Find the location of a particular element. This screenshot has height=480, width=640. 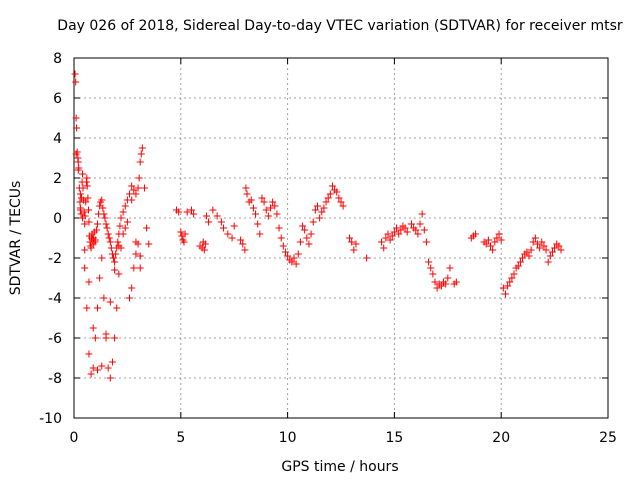

x-tick-label: 25 is located at coordinates (608, 438).